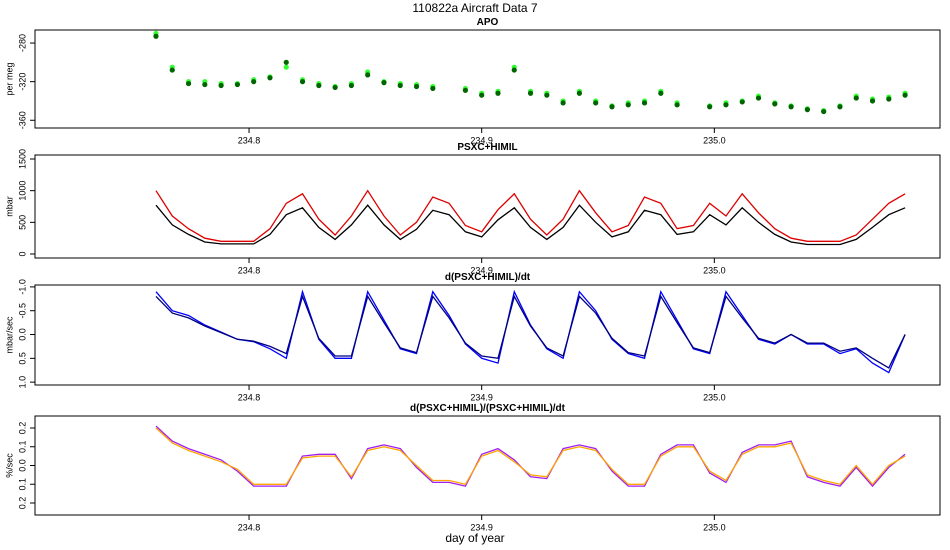 The image size is (950, 550). What do you see at coordinates (487, 147) in the screenshot?
I see `panel-title: PSXC+HIMIL` at bounding box center [487, 147].